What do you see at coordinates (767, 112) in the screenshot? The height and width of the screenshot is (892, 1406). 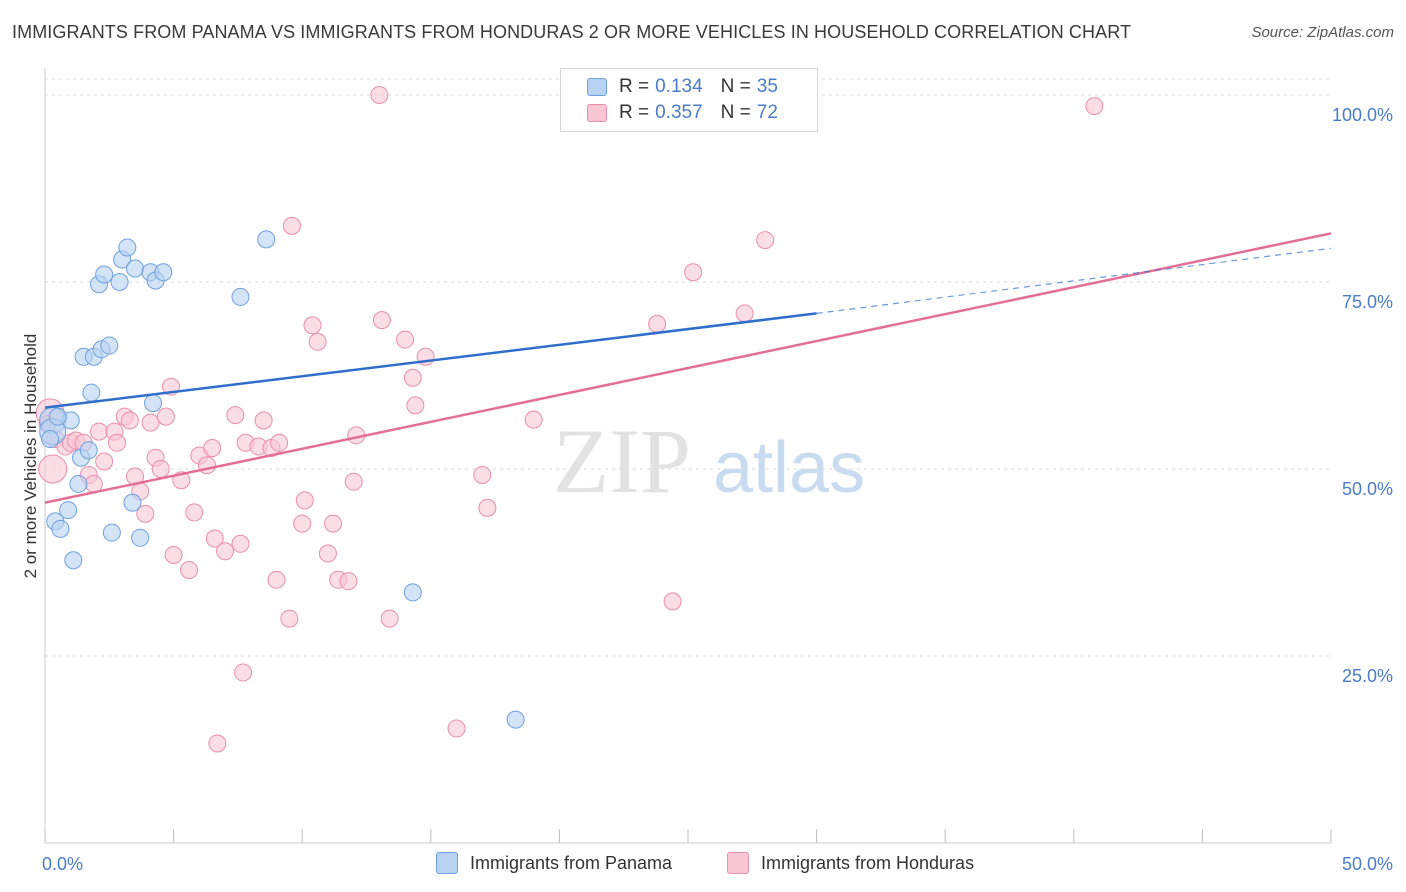 I see `legend-n-value-honduras: 72` at bounding box center [767, 112].